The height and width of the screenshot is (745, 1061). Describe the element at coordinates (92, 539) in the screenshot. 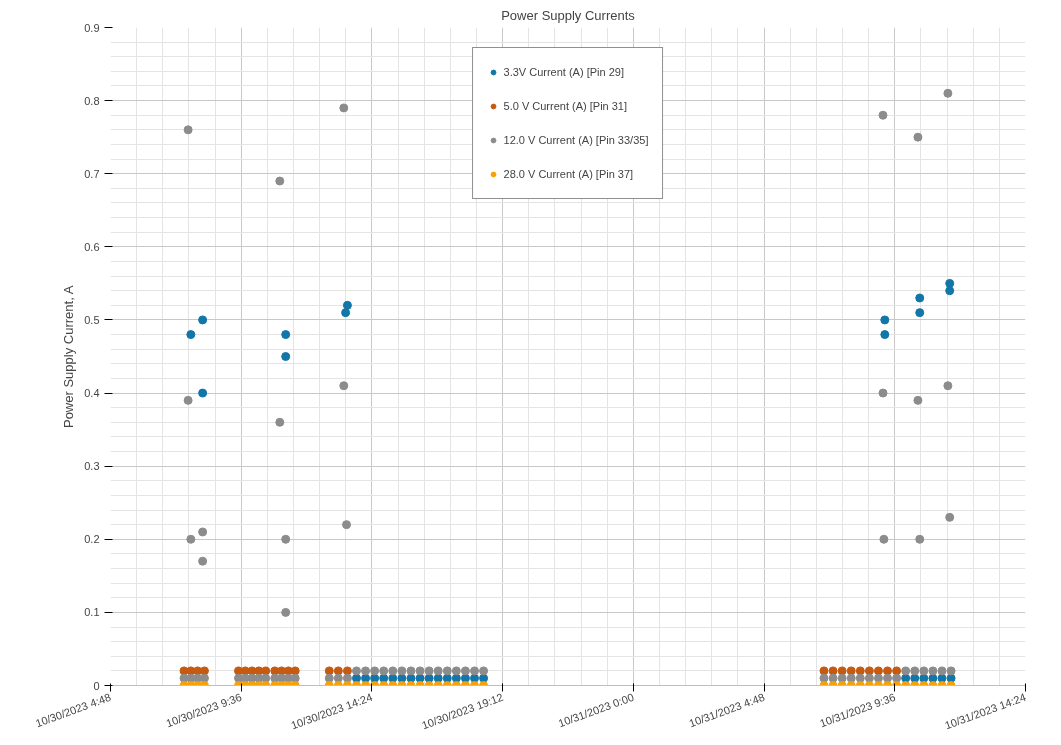

I see `y-tick-label: 0.2` at that location.